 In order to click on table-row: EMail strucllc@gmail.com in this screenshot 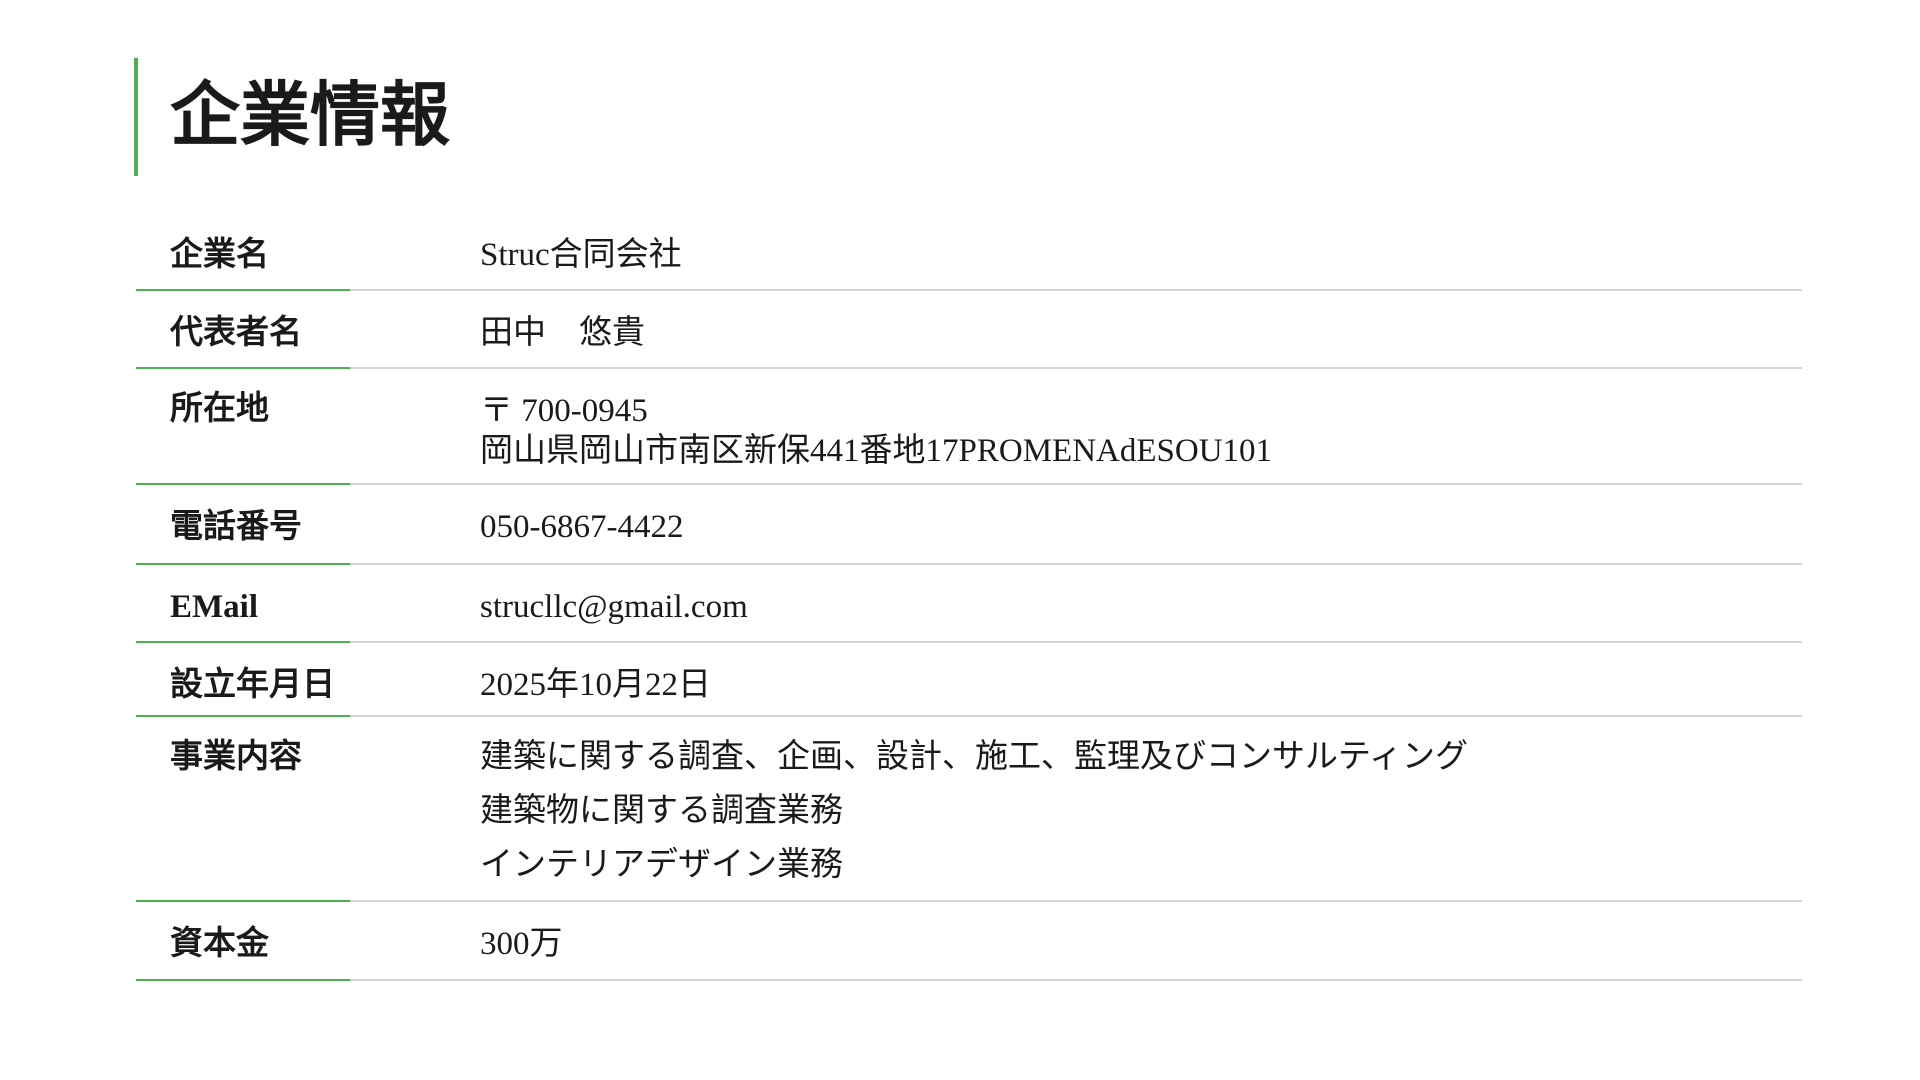, I will do `click(969, 604)`.